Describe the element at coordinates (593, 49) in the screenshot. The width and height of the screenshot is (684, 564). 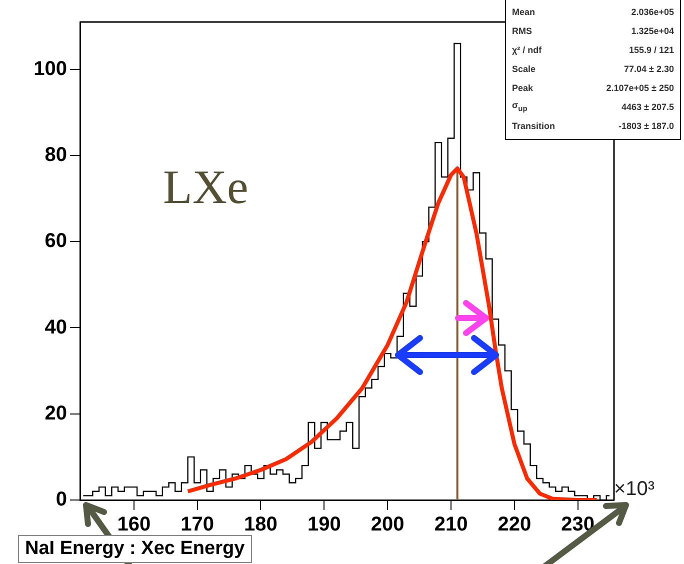
I see `text: χ² / ndf 155.9 / 121` at that location.